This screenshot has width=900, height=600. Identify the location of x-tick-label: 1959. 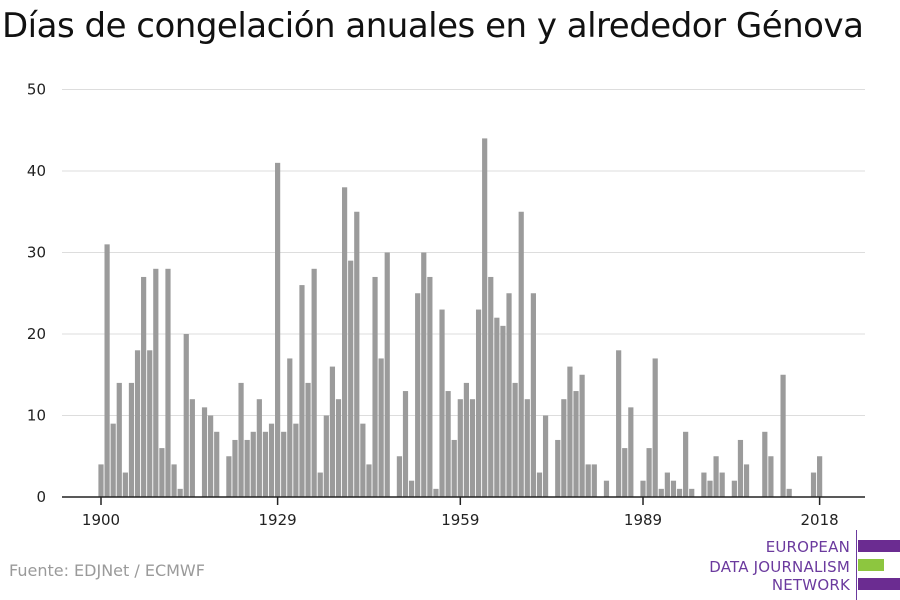
(460, 520).